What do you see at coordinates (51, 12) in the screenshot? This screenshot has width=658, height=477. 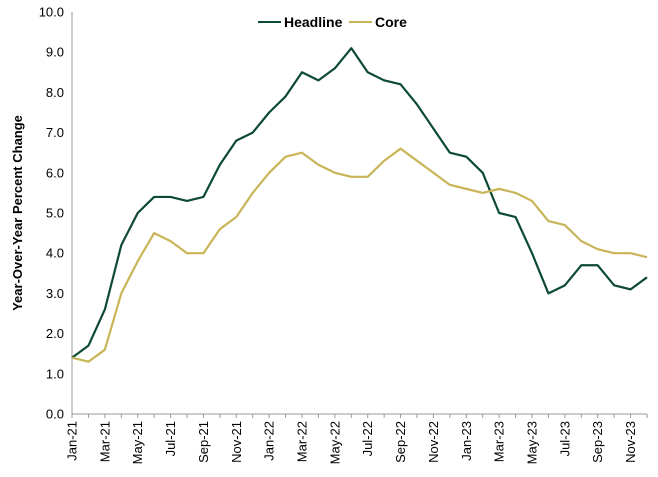 I see `y-tick-label: 10.0` at bounding box center [51, 12].